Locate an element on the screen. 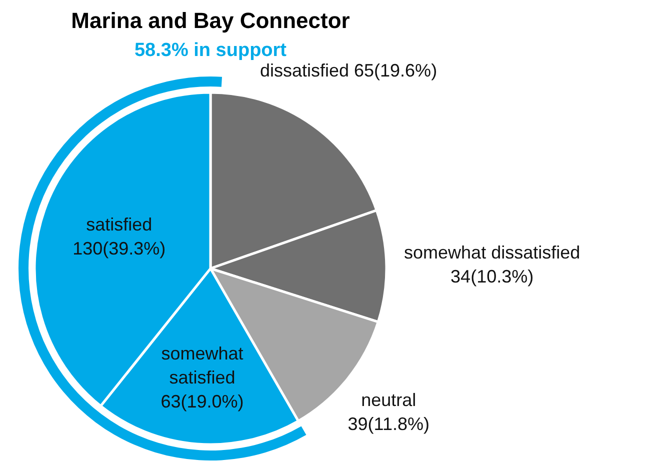 This screenshot has height=463, width=658. chart-title: Marina and Bay Connector is located at coordinates (210, 20).